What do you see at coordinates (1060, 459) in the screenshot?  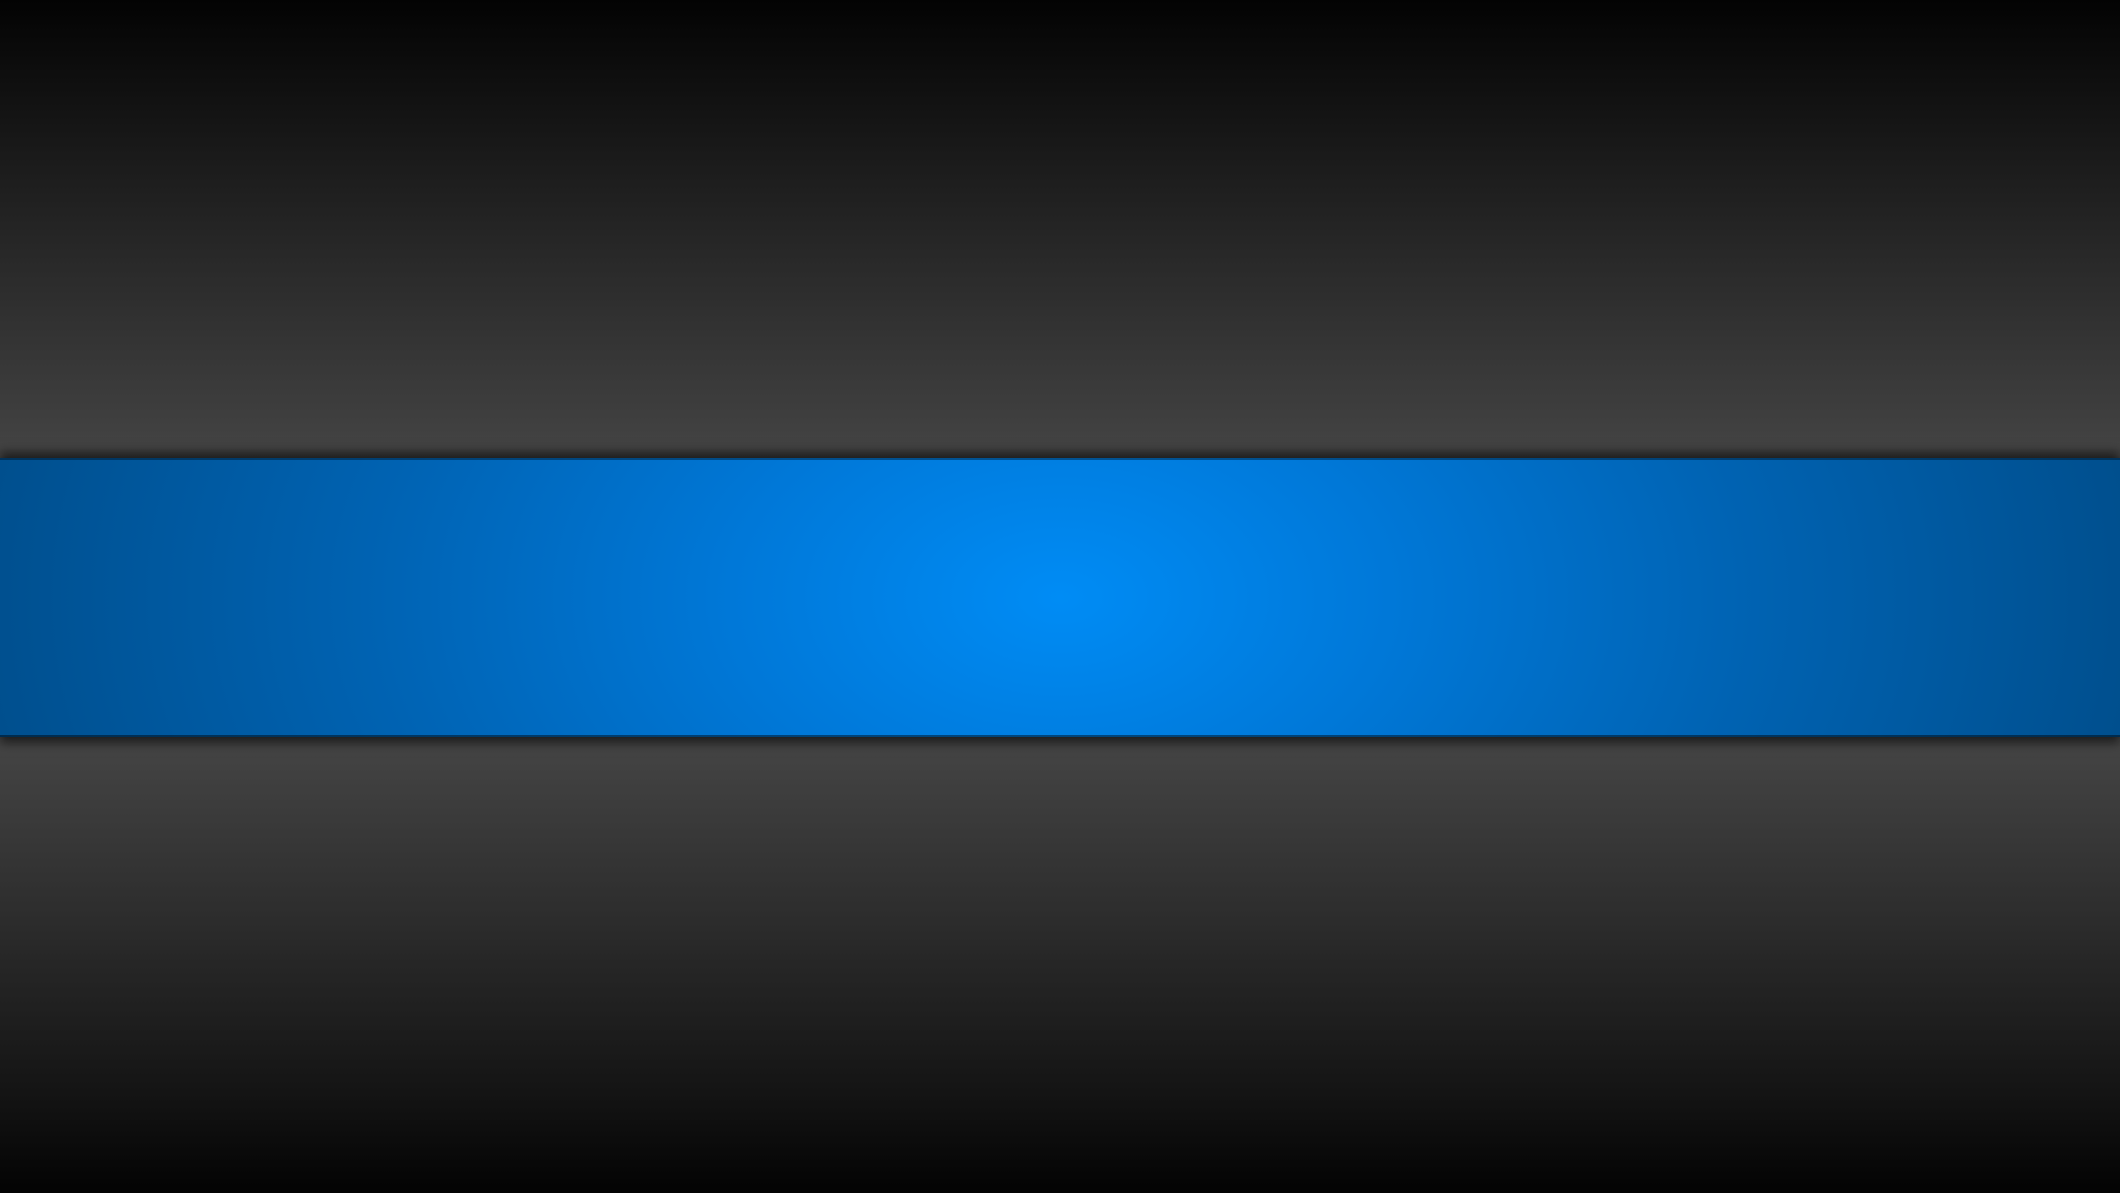 I see `blue-band-top-edge` at bounding box center [1060, 459].